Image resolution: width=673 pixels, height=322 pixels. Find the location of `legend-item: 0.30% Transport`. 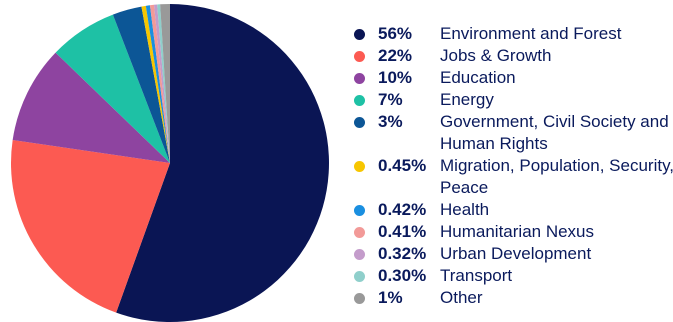

legend-item: 0.30% Transport is located at coordinates (513, 276).